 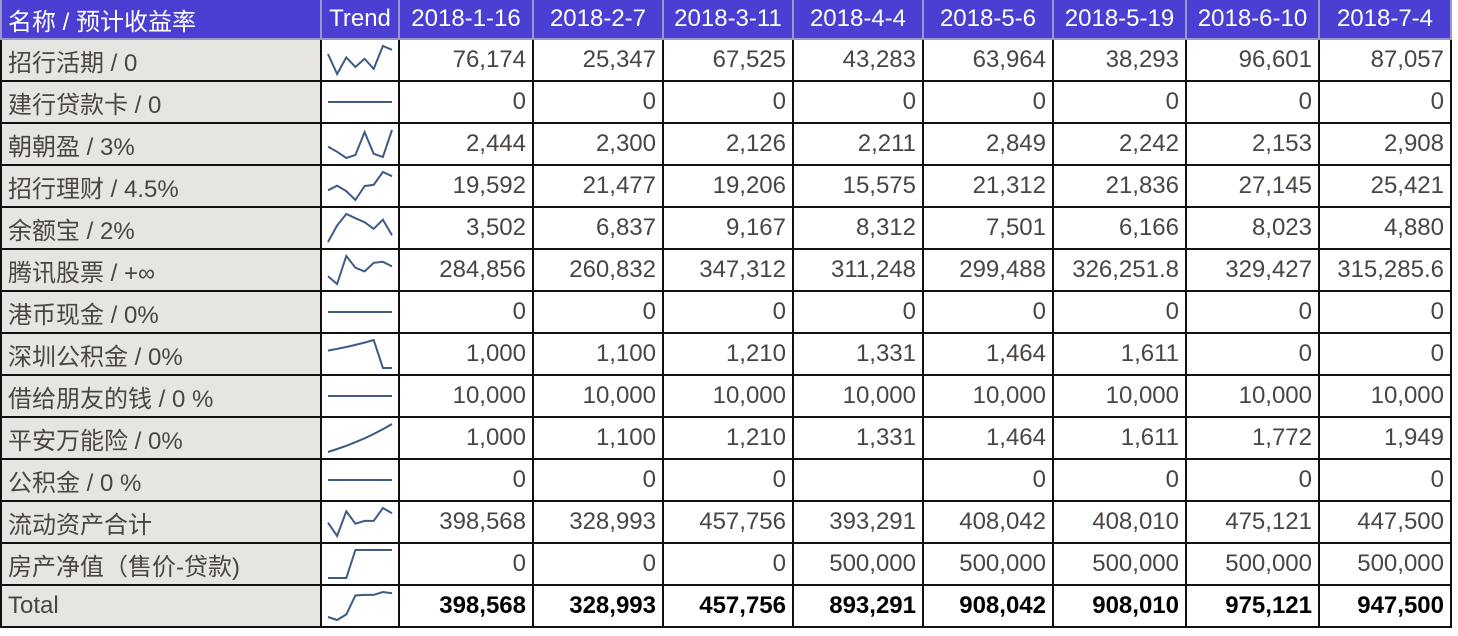 I want to click on value-cell: 328,993, so click(x=598, y=606).